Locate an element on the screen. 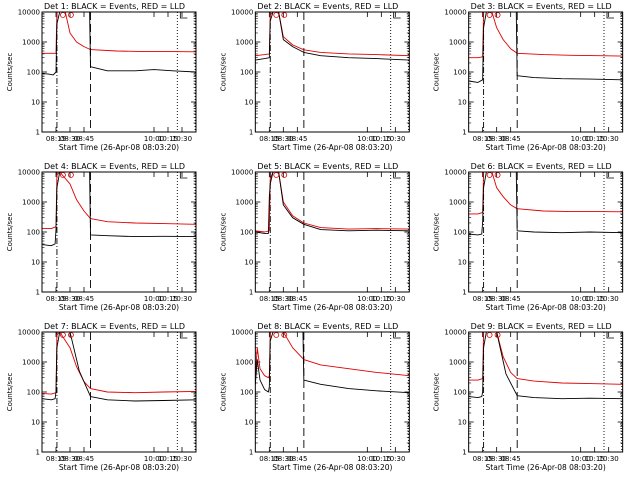  panel-title: Det 3: BLACK = Events, RED = LLD is located at coordinates (541, 6).